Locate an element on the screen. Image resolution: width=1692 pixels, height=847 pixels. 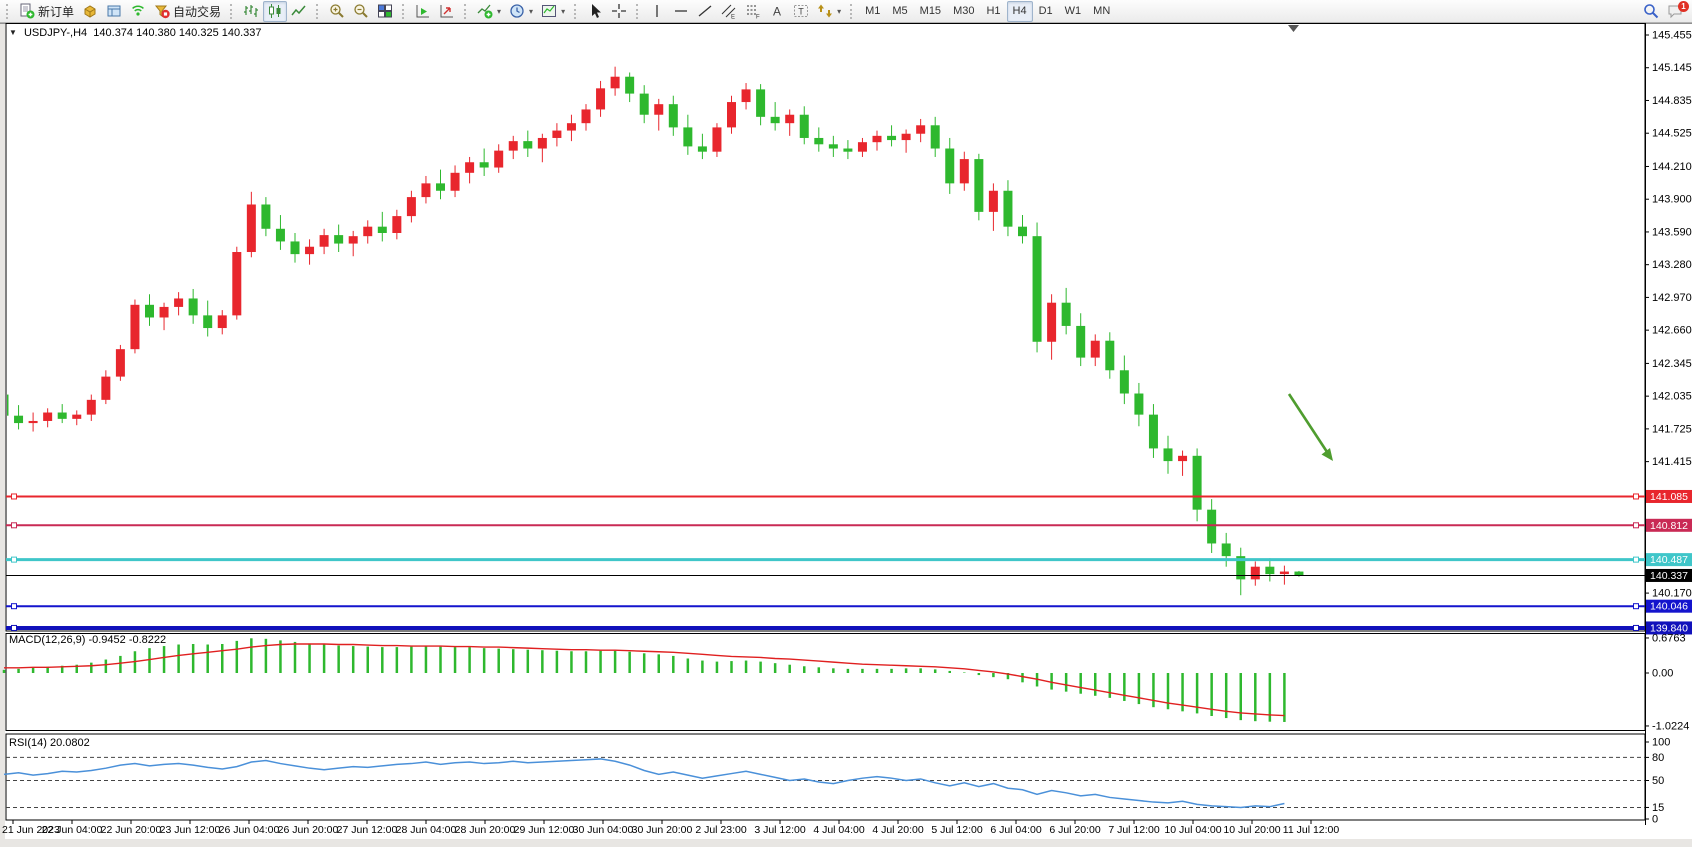
text-button: A is located at coordinates (777, 11).